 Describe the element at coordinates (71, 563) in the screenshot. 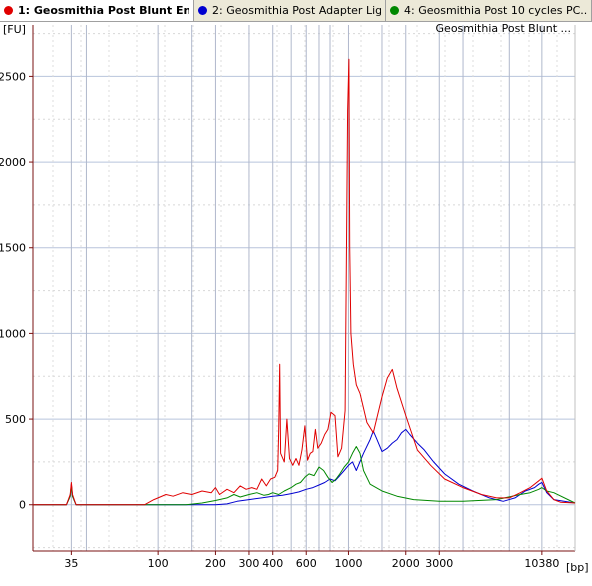

I see `x-tick-label: 35` at that location.